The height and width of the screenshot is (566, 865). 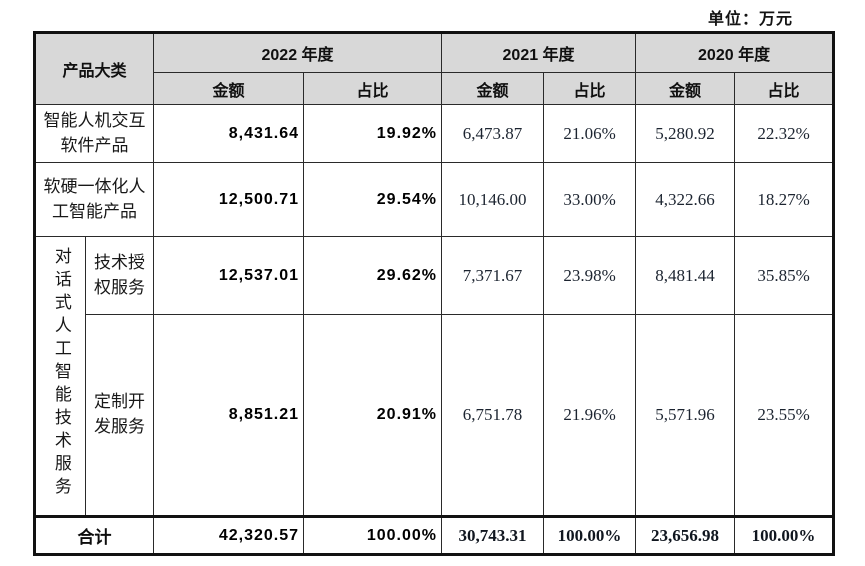 I want to click on total-label: 合计, so click(x=94, y=535).